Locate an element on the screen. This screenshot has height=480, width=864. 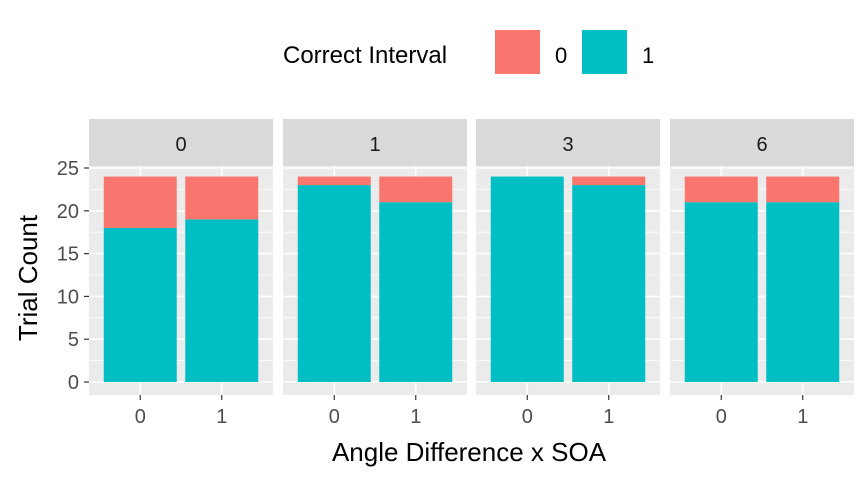
y-tick-label: 5 is located at coordinates (73, 340).